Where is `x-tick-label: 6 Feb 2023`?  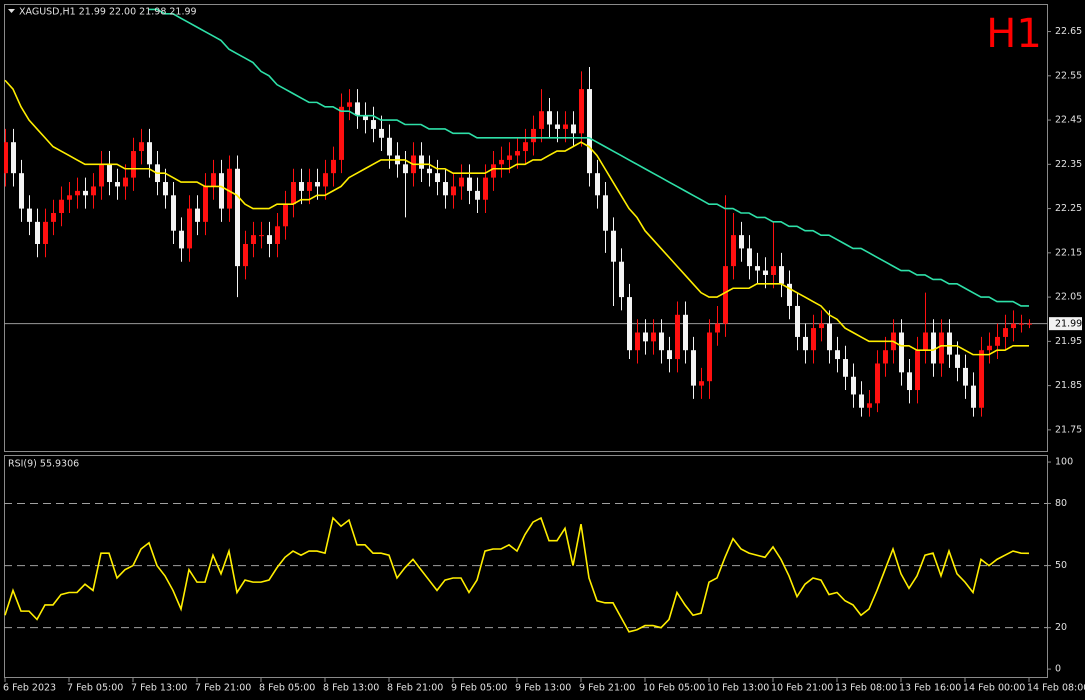 x-tick-label: 6 Feb 2023 is located at coordinates (29, 688).